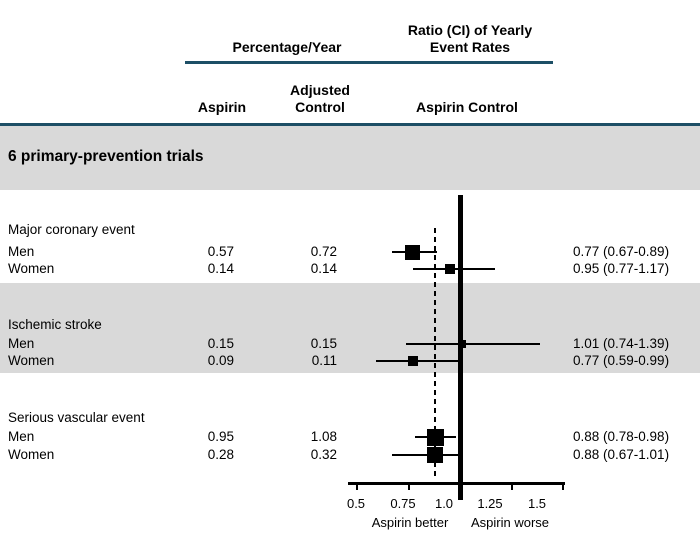 The image size is (700, 542). I want to click on x-axis-tick-label: 1.0, so click(444, 503).